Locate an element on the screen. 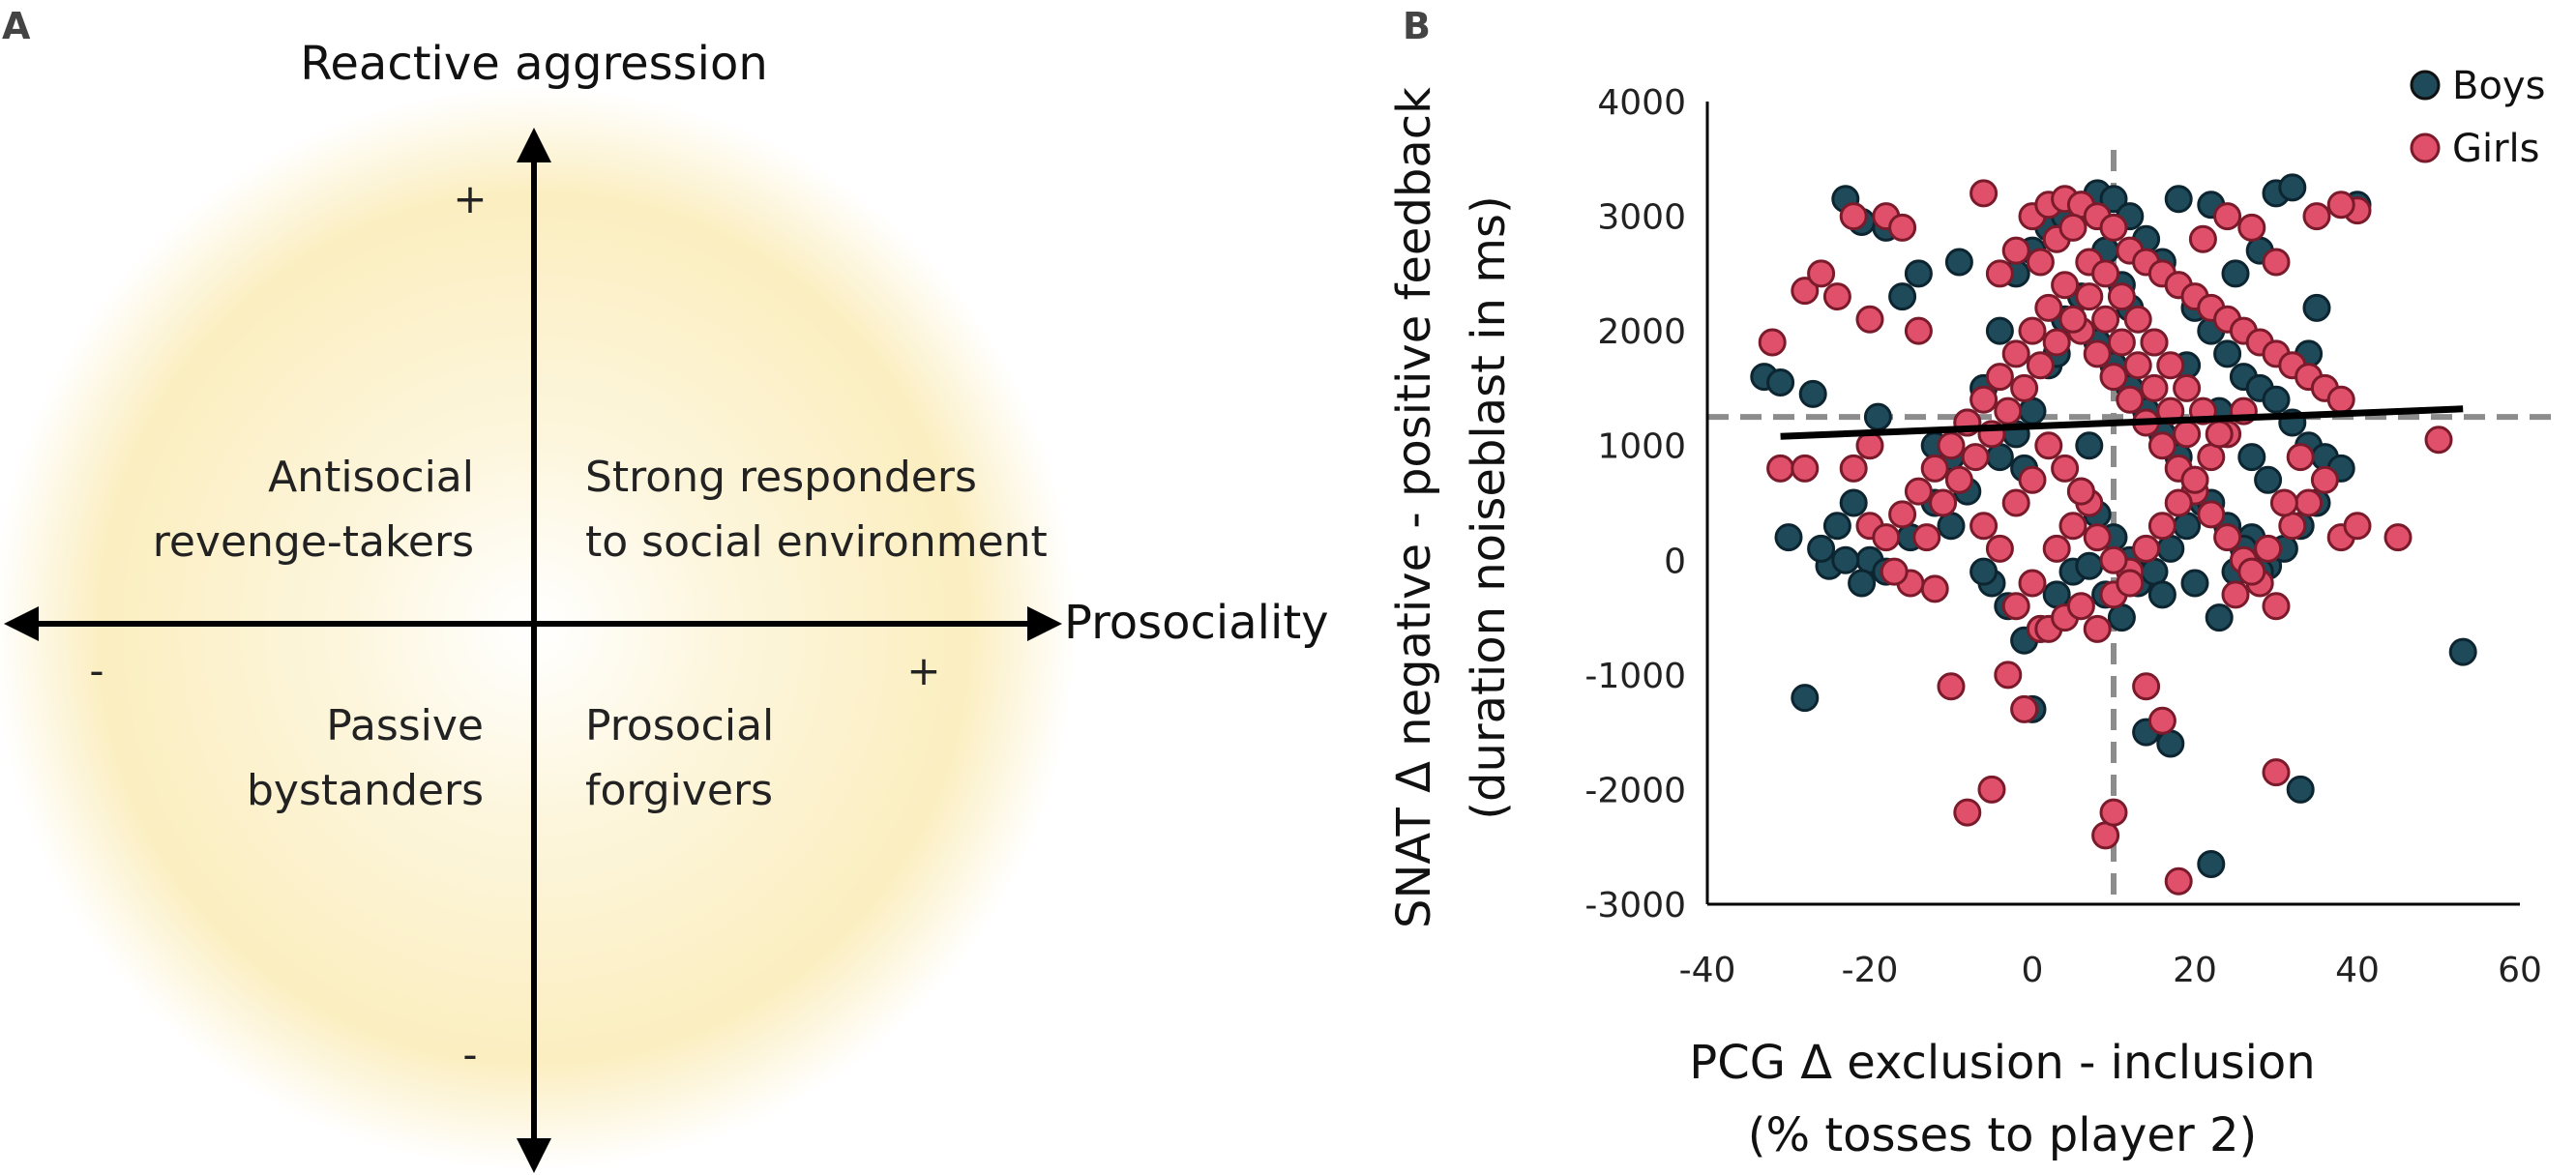 The image size is (2576, 1175). panel-a-letter: A is located at coordinates (16, 26).